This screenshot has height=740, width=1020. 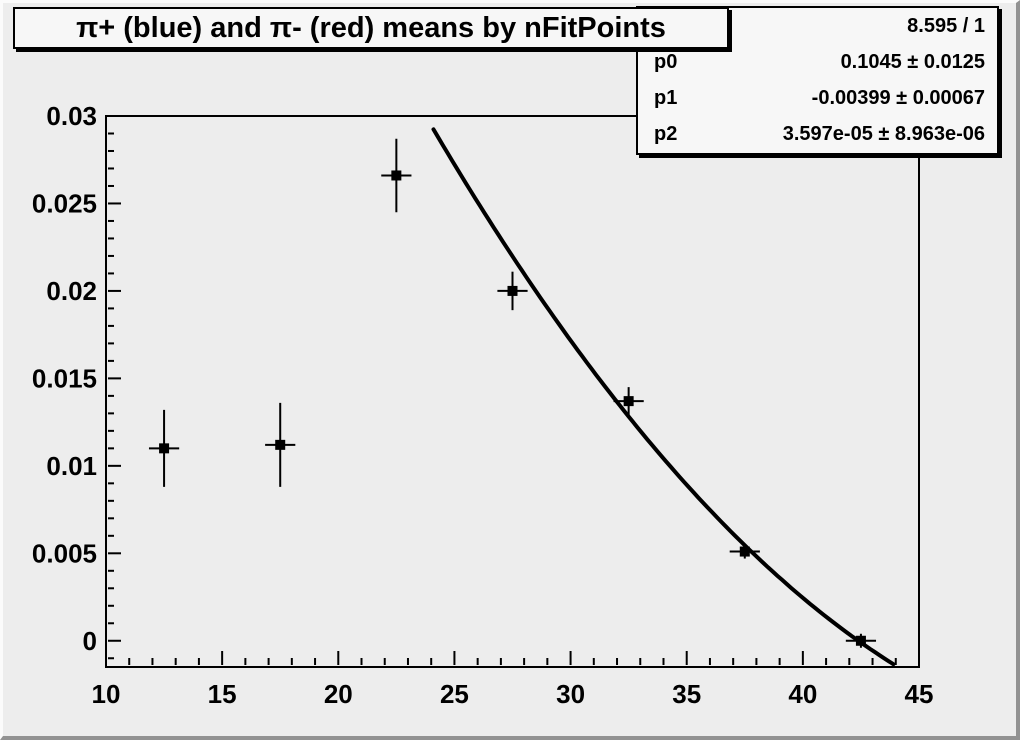 What do you see at coordinates (454, 694) in the screenshot?
I see `x-axis-label: 25` at bounding box center [454, 694].